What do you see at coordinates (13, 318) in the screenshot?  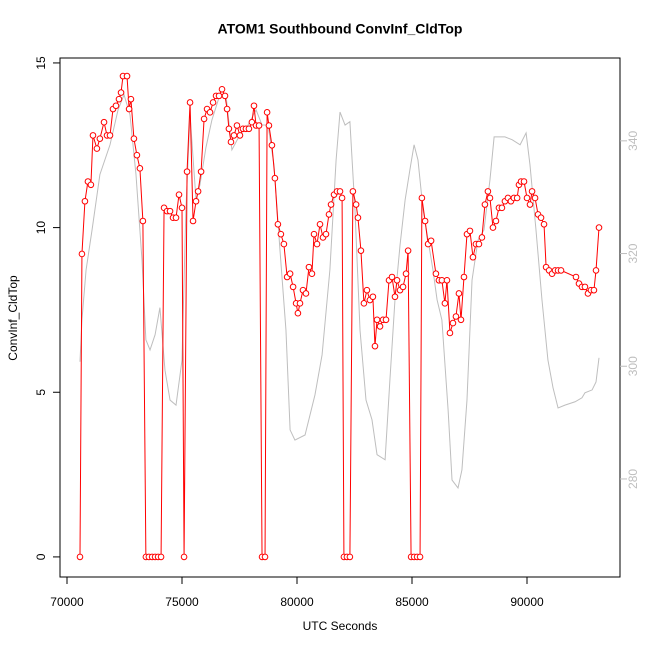 I see `y-axis-label: ConvInf_CldTop` at bounding box center [13, 318].